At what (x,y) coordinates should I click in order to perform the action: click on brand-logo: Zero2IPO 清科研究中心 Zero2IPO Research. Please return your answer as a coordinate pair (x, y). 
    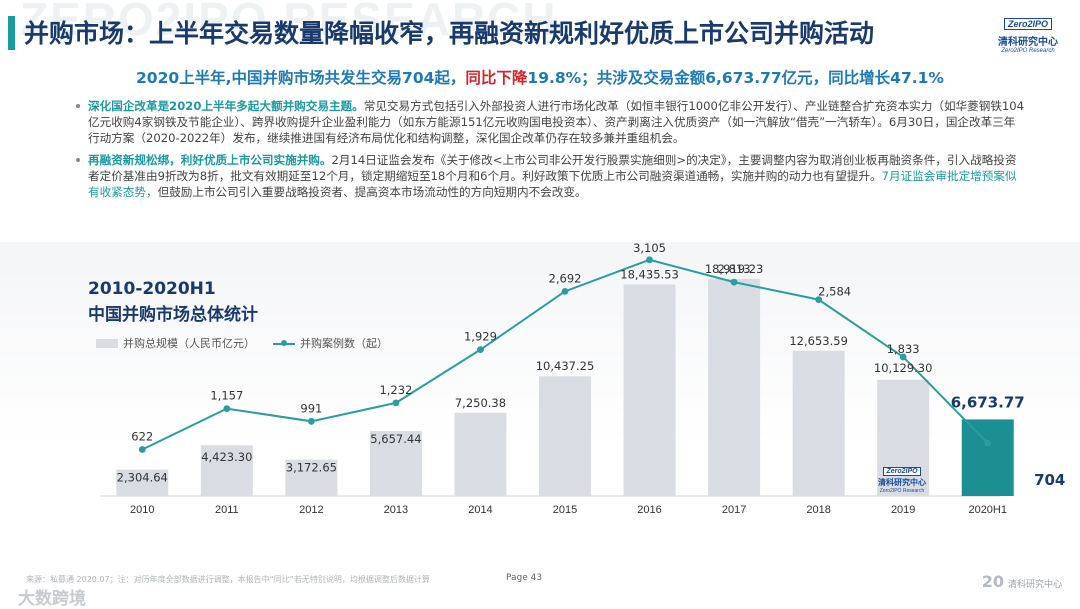
    Looking at the image, I should click on (1028, 33).